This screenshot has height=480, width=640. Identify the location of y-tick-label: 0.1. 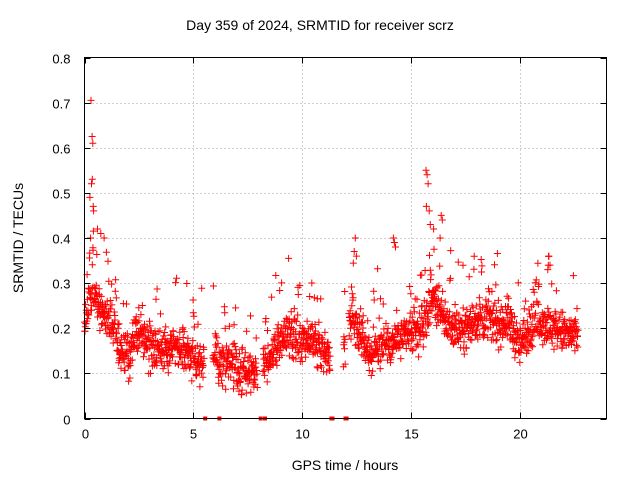
(61, 374).